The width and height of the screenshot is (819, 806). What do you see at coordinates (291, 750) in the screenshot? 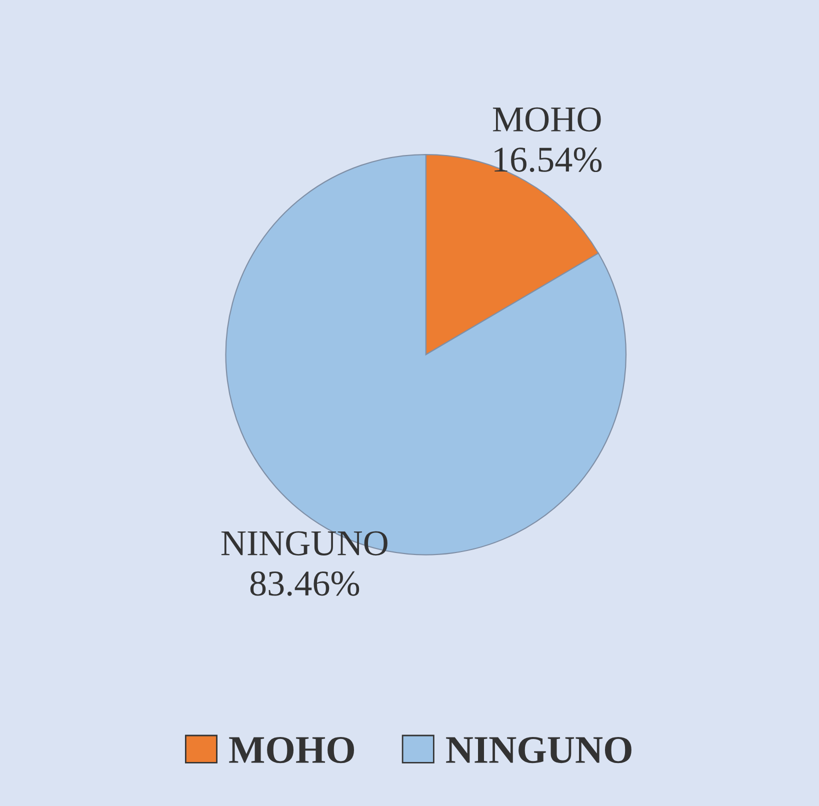
I see `legend-label: MOHO` at bounding box center [291, 750].